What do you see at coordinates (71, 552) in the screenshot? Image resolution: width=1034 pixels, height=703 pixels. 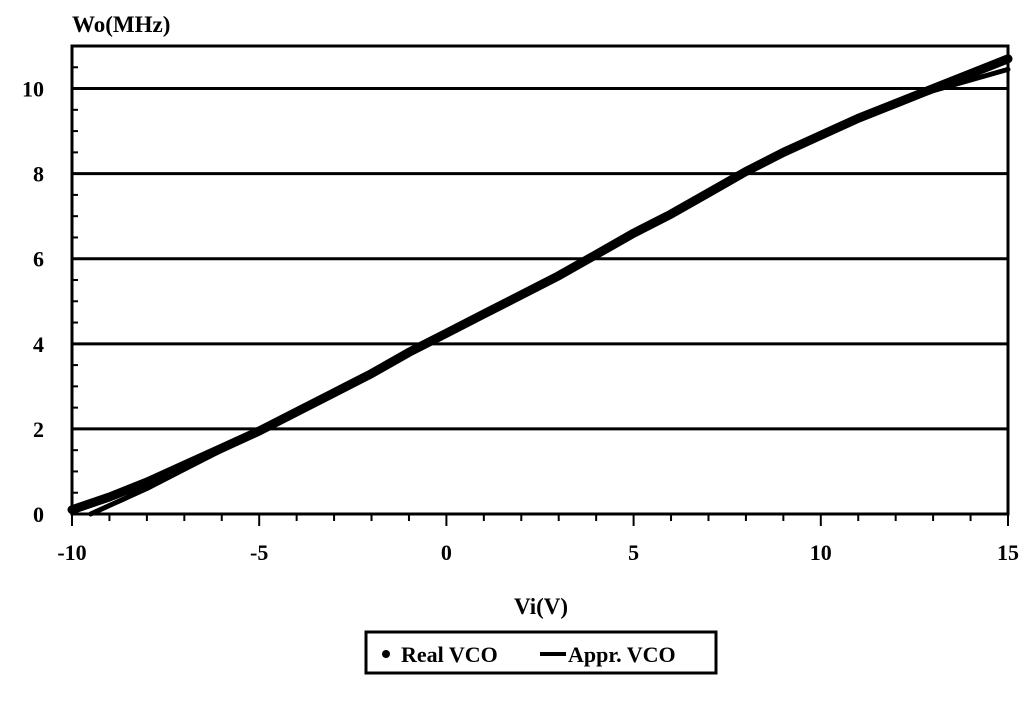 I see `x-tick-label: -10` at bounding box center [71, 552].